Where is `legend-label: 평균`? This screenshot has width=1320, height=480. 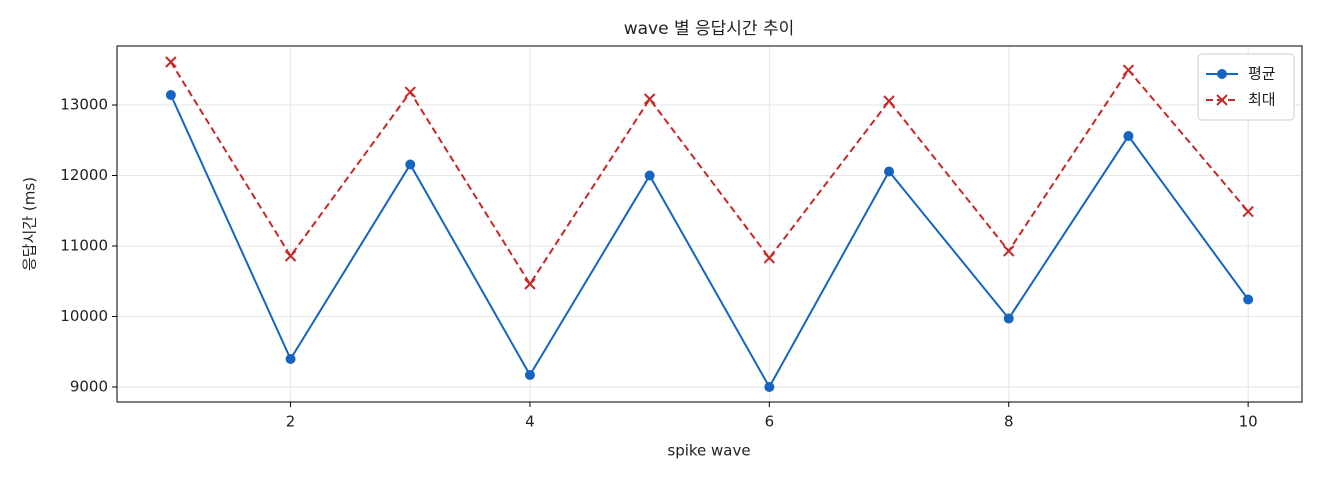 legend-label: 평균 is located at coordinates (1262, 74).